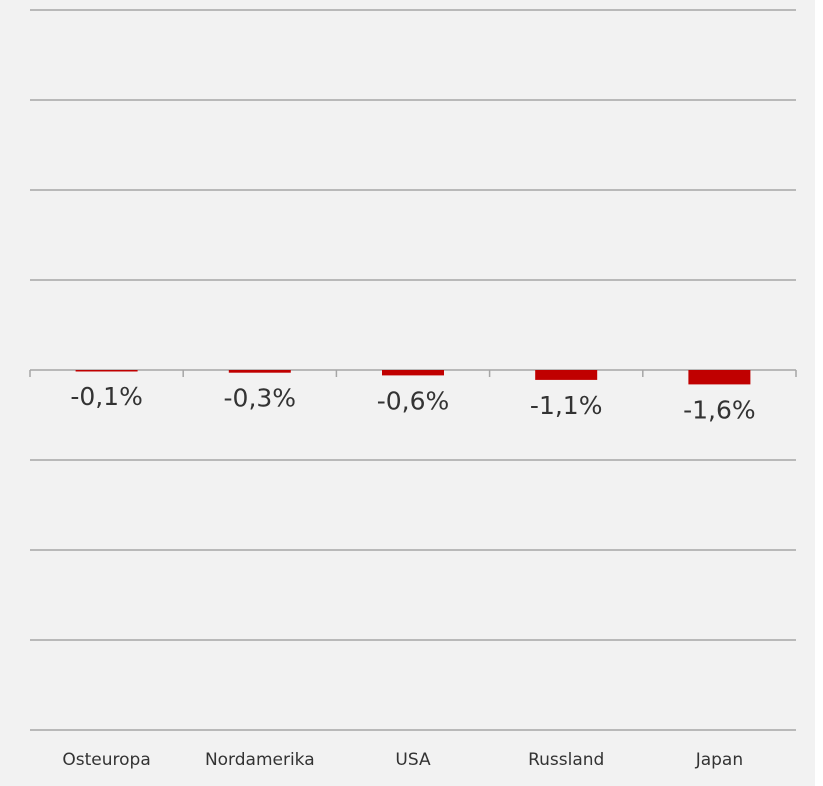  Describe the element at coordinates (719, 760) in the screenshot. I see `x-tick-label: Japan` at that location.